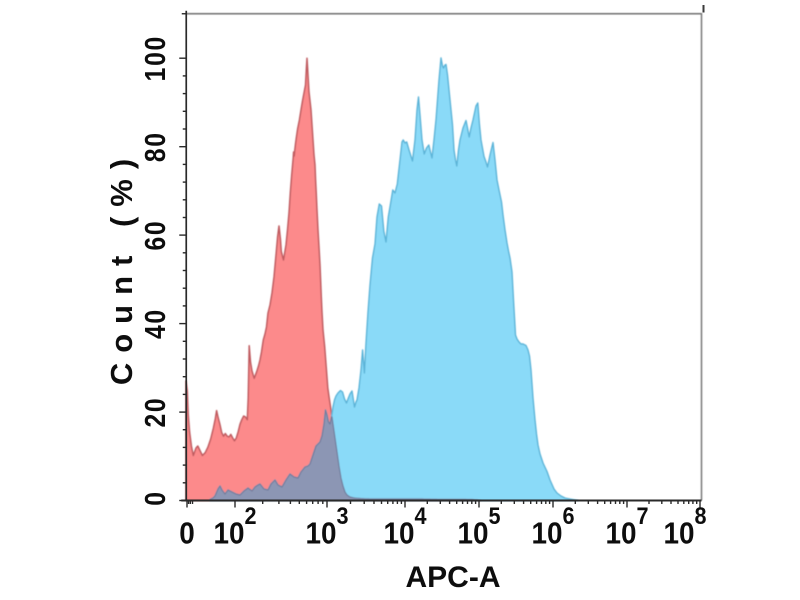  I want to click on svg-text: Count (%), so click(121, 267).